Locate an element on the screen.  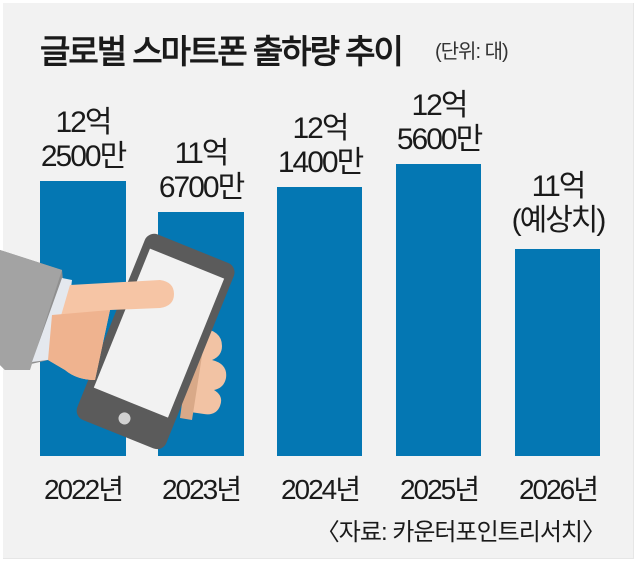
value-line2: (예상치) is located at coordinates (559, 220).